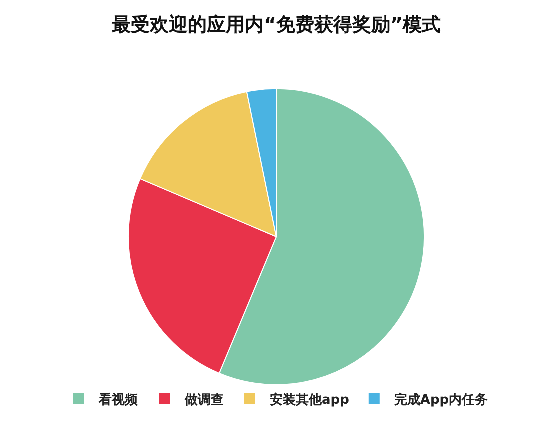 This screenshot has width=553, height=441. Describe the element at coordinates (310, 400) in the screenshot. I see `legend-label: 安装其他app` at that location.